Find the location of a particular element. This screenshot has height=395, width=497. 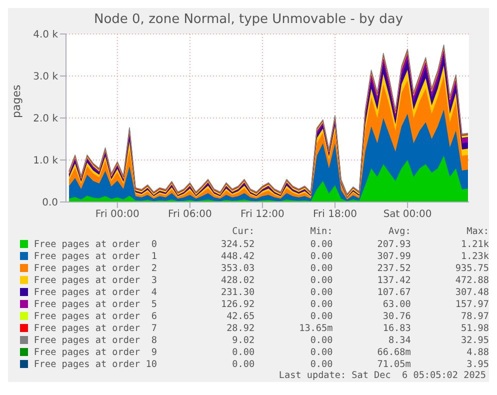

text: 137.42 is located at coordinates (393, 280).